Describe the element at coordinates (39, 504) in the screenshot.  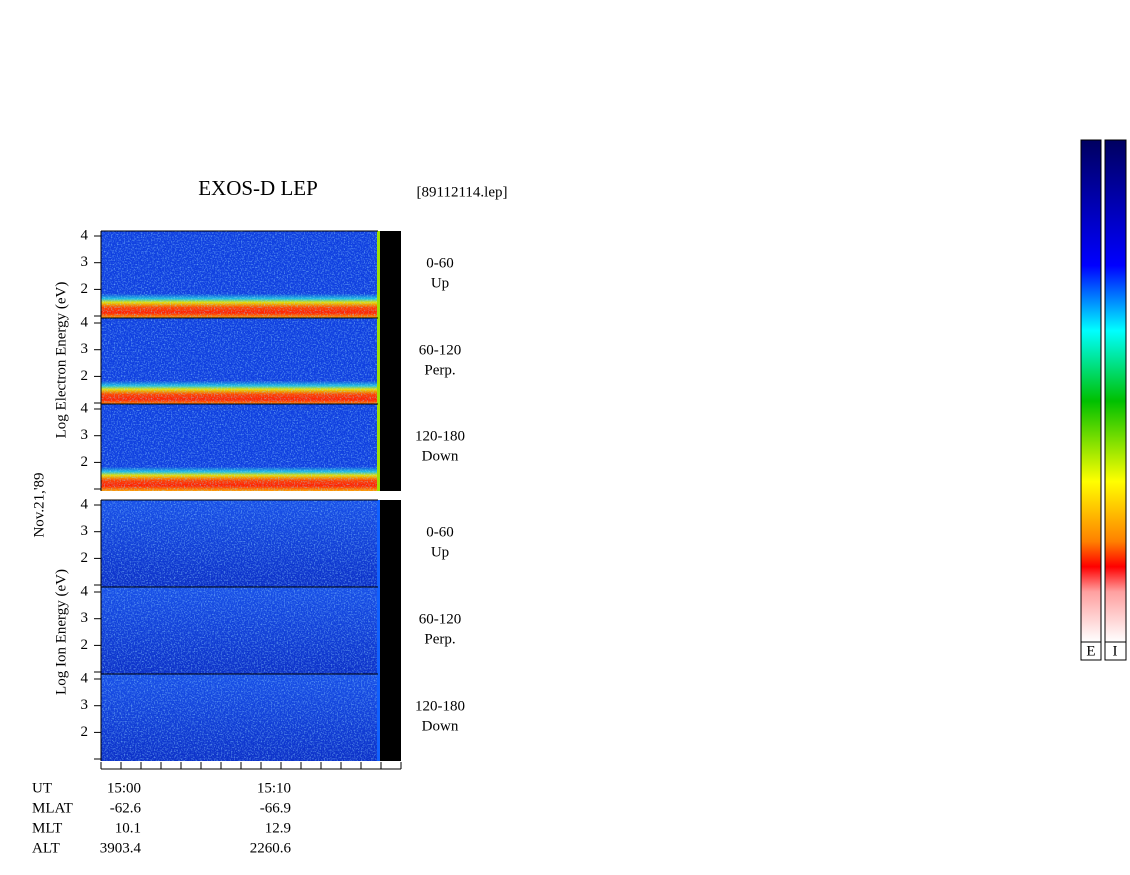
I see `date: Nov.21,'89` at that location.